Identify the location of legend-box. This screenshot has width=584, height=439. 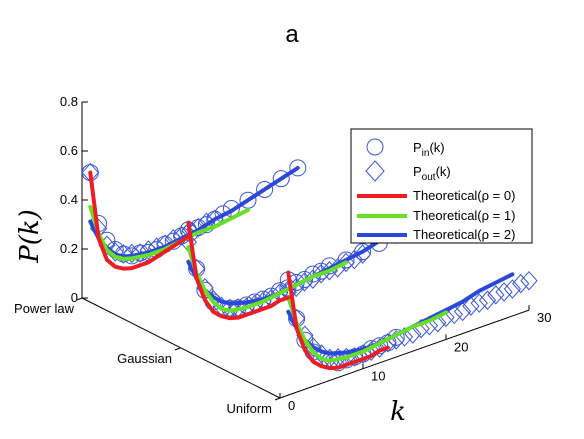
(441, 186).